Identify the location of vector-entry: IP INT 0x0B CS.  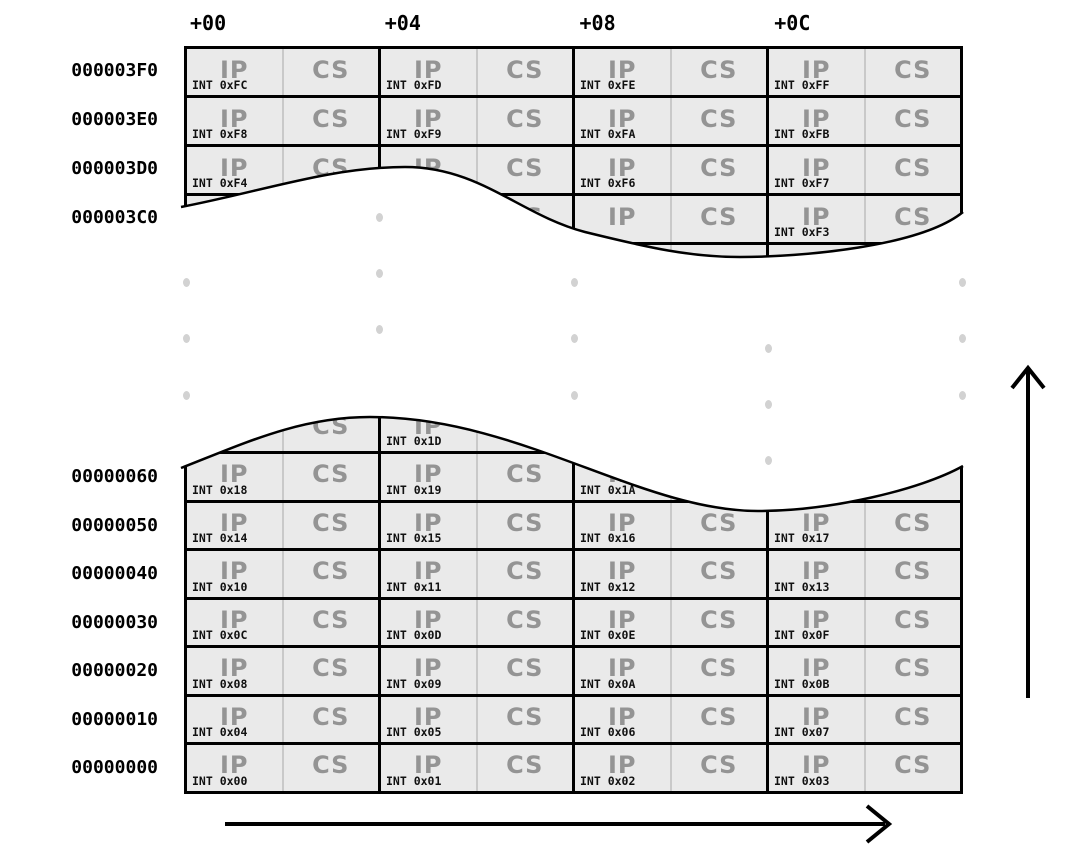
(863, 671).